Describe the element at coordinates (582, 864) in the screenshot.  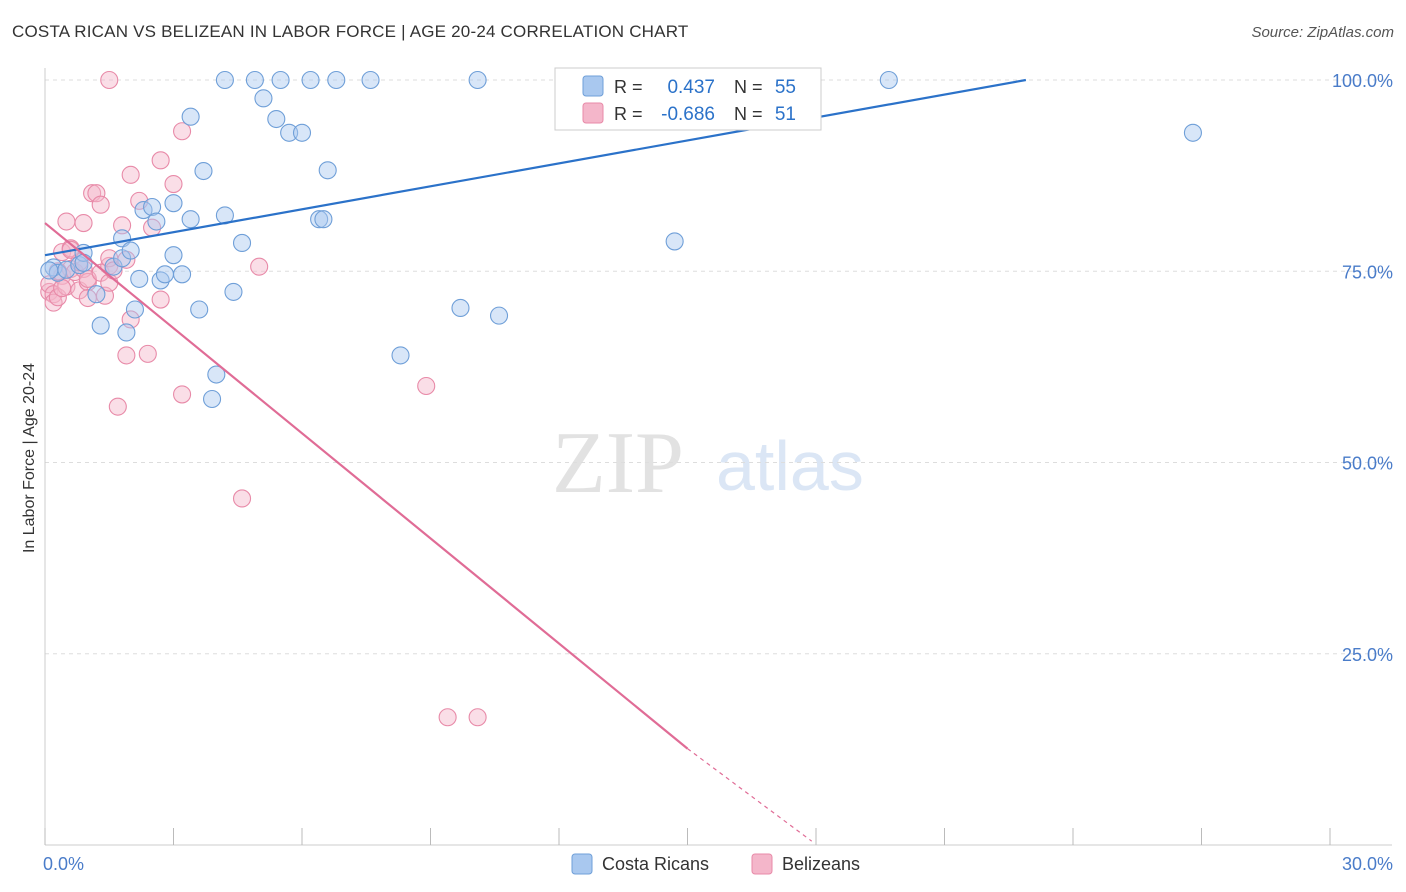
I see `legend-bottom-swatch-blue` at that location.